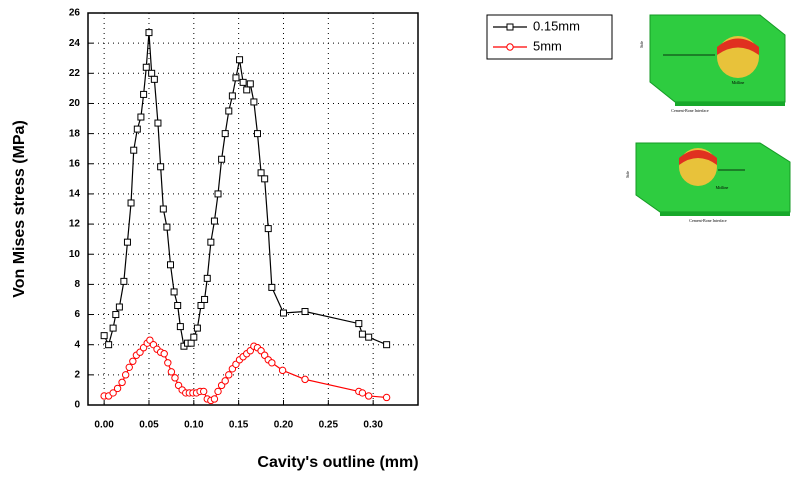 This screenshot has height=479, width=792. What do you see at coordinates (239, 425) in the screenshot?
I see `x-tick-label: 0.15` at bounding box center [239, 425].